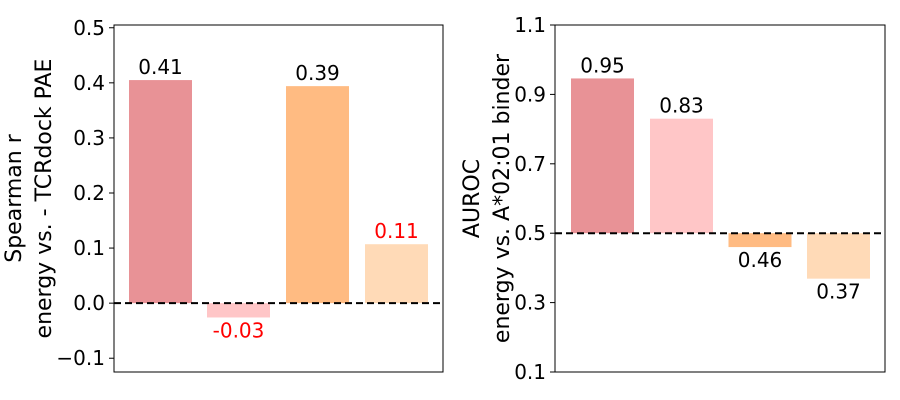 This screenshot has width=900, height=400. Describe the element at coordinates (530, 164) in the screenshot. I see `y-tick-label: 0.7` at that location.